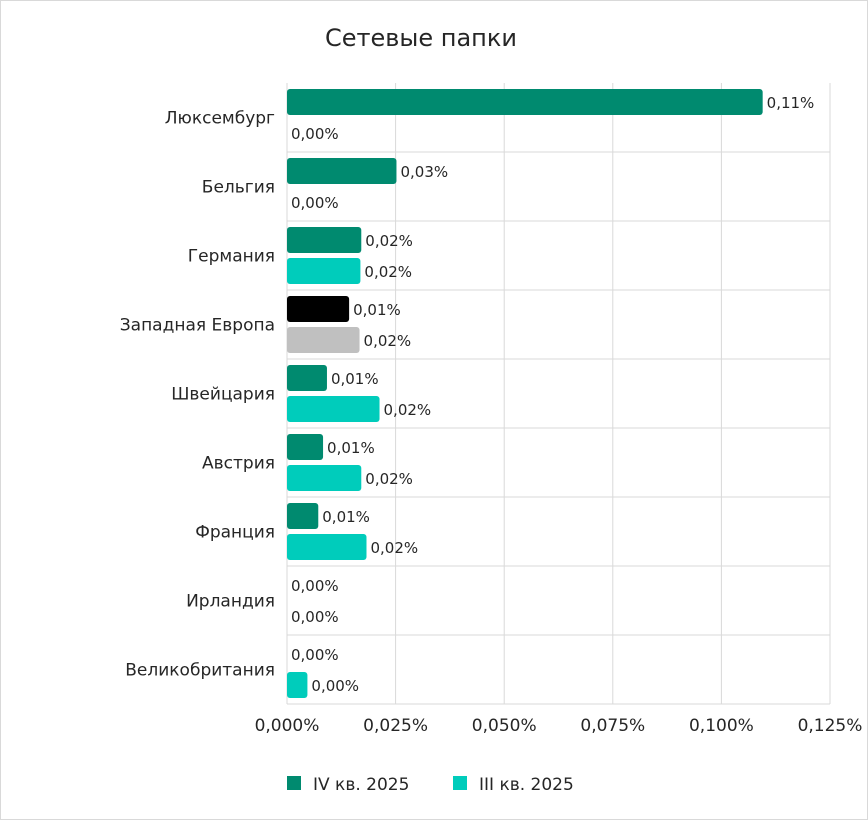 The image size is (868, 821). Describe the element at coordinates (231, 257) in the screenshot. I see `category-label: Германия` at that location.